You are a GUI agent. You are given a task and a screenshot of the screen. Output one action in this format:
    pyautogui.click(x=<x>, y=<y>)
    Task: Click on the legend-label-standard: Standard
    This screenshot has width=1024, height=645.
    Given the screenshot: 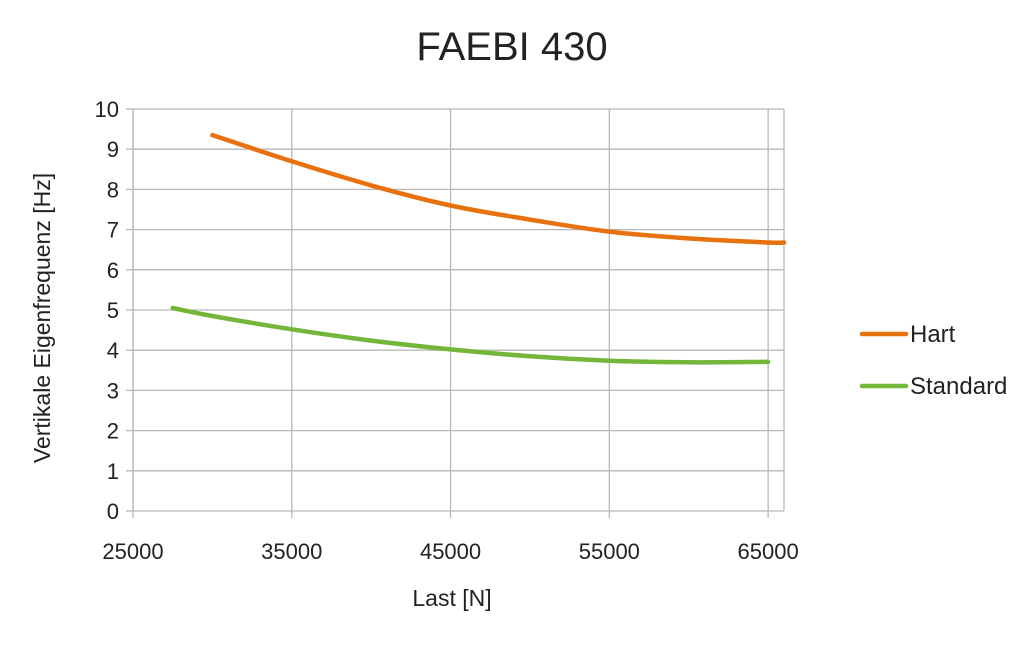 What is the action you would take?
    pyautogui.click(x=958, y=386)
    